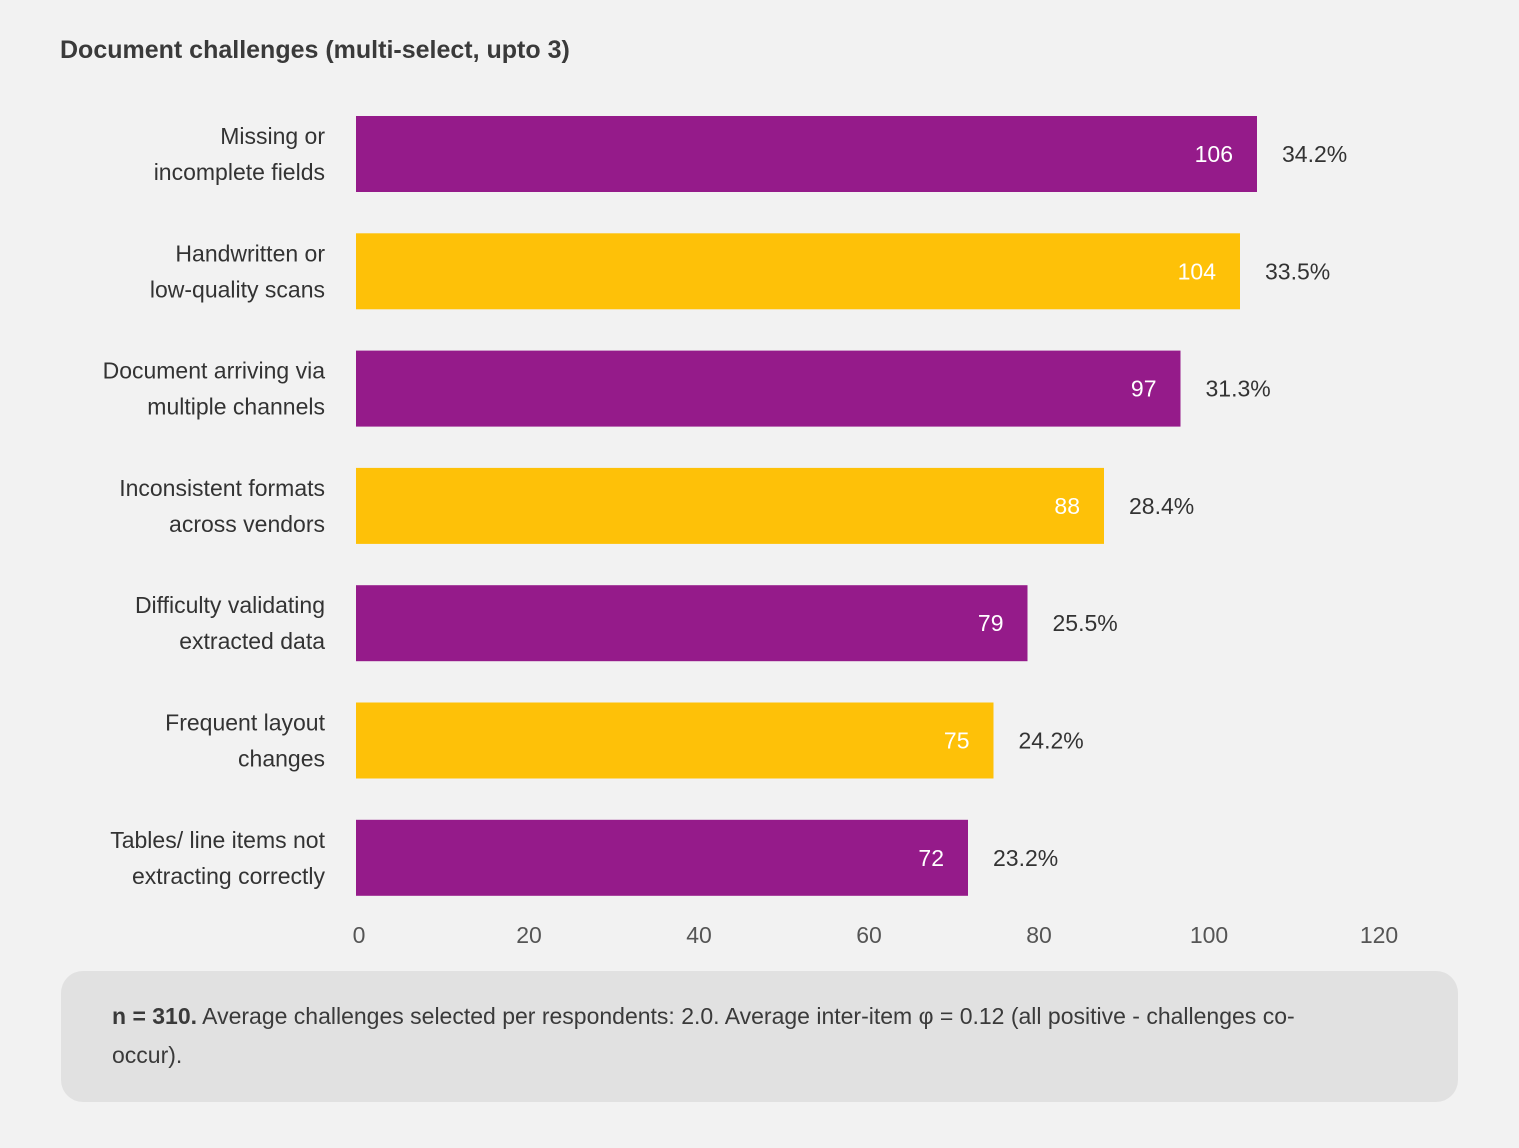 This screenshot has width=1519, height=1148. I want to click on bar-value-label: 72, so click(931, 858).